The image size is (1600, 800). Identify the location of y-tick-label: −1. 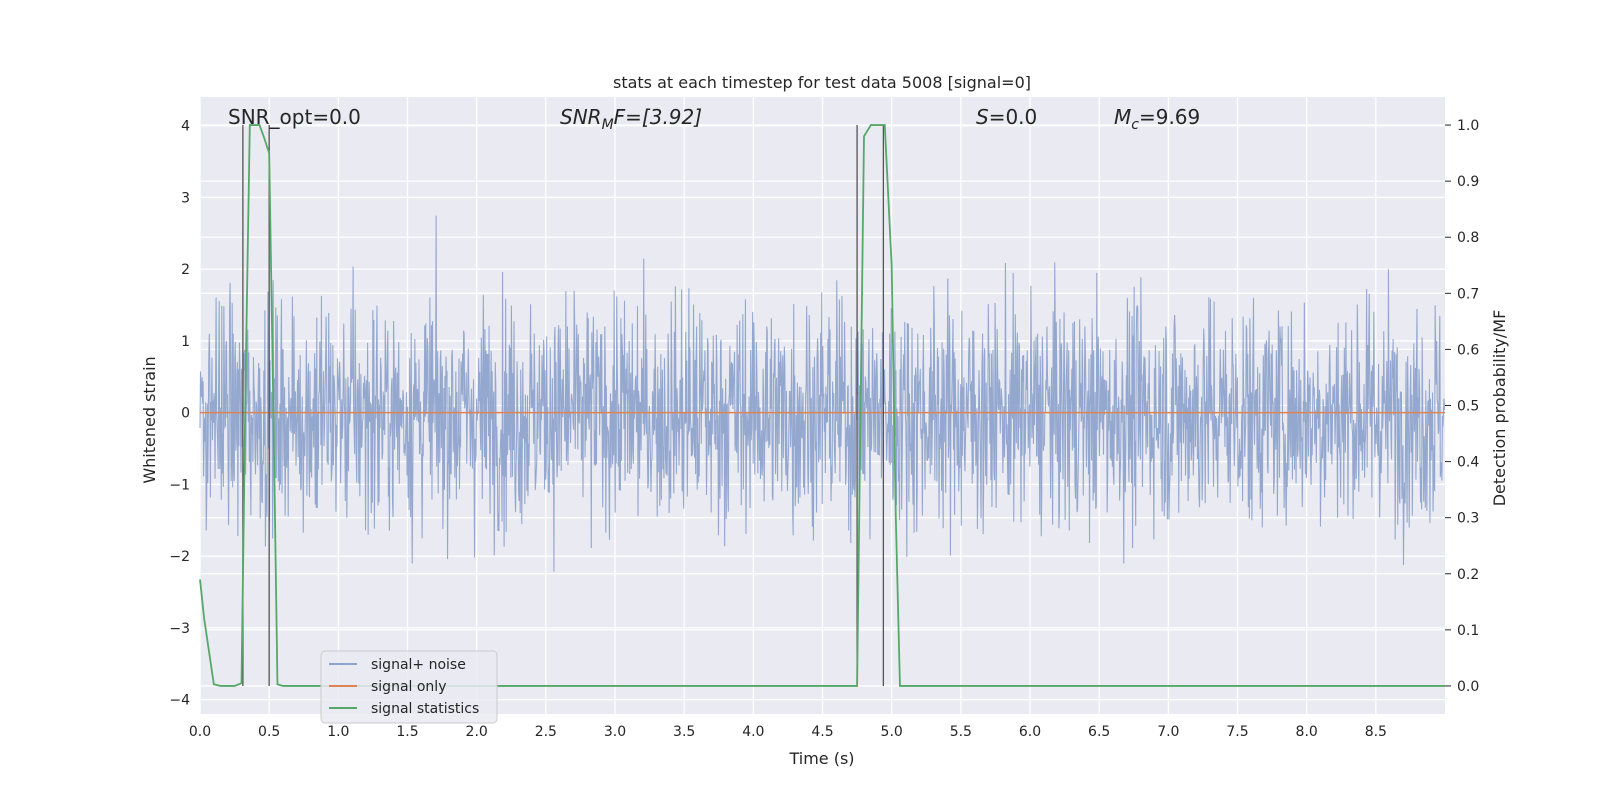
(179, 485).